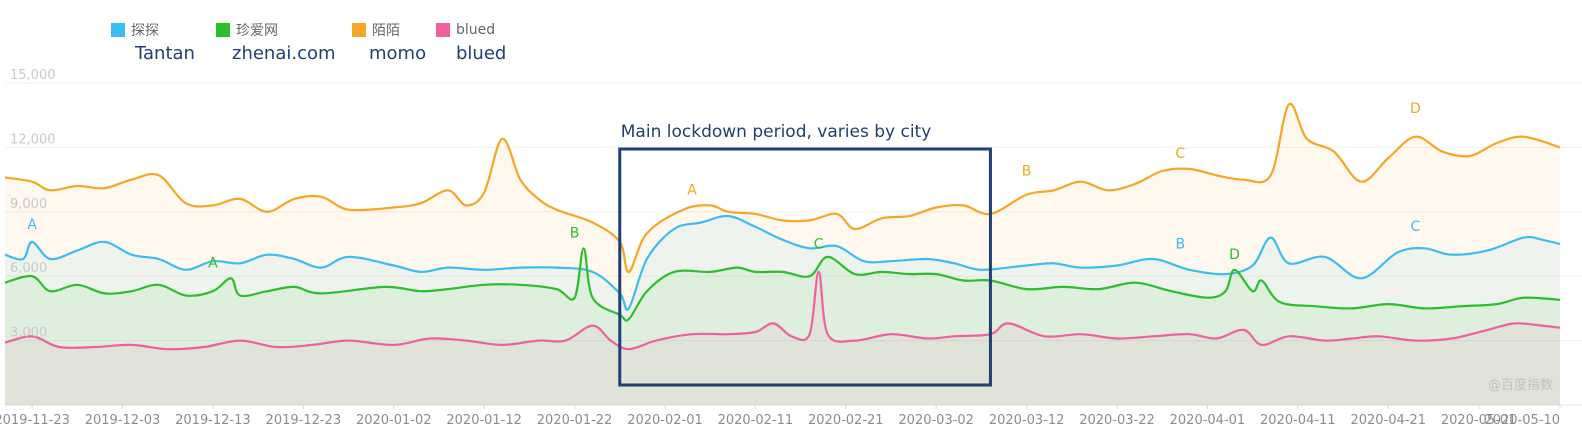 Image resolution: width=1582 pixels, height=438 pixels. I want to click on watermark: @百度指数, so click(1520, 385).